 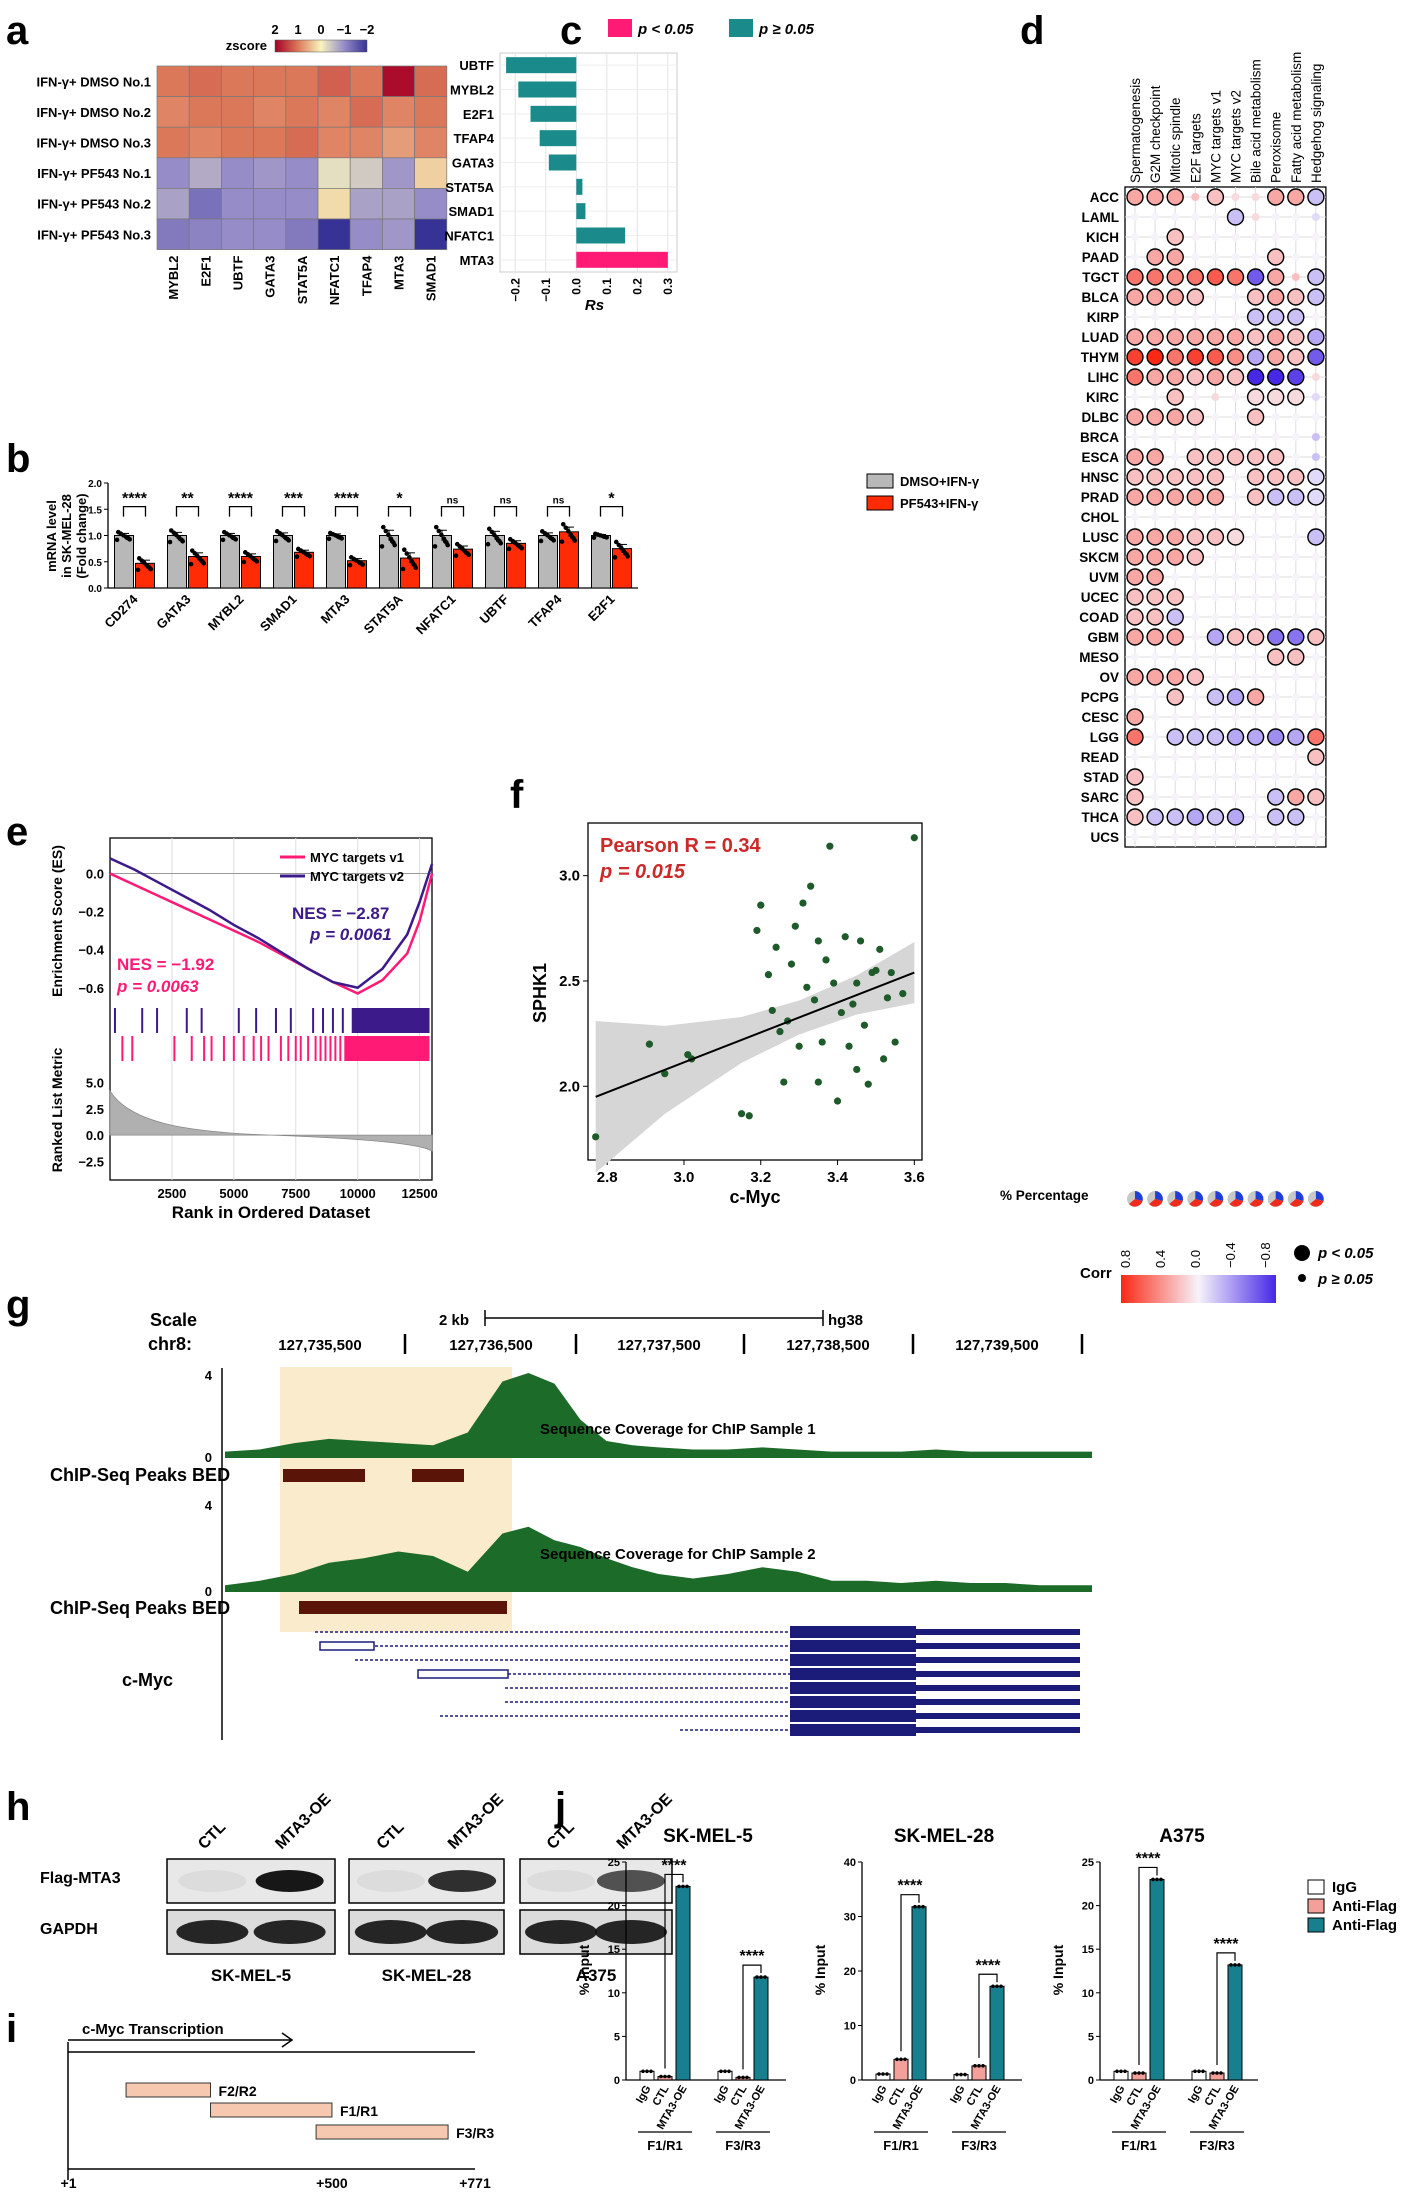 What do you see at coordinates (420, 1193) in the screenshot?
I see `e-x-tick-label: 12500` at bounding box center [420, 1193].